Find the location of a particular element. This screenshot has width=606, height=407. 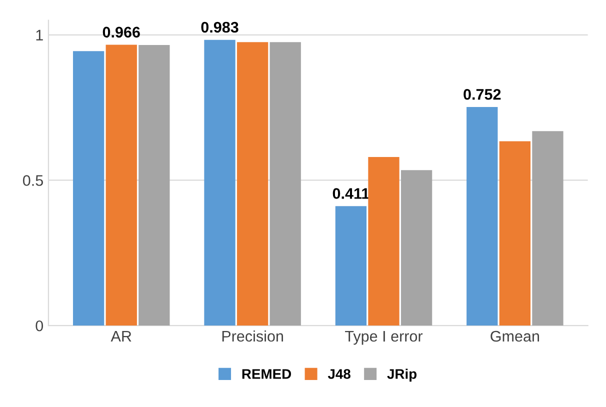

data-label: 0.752 is located at coordinates (482, 94).